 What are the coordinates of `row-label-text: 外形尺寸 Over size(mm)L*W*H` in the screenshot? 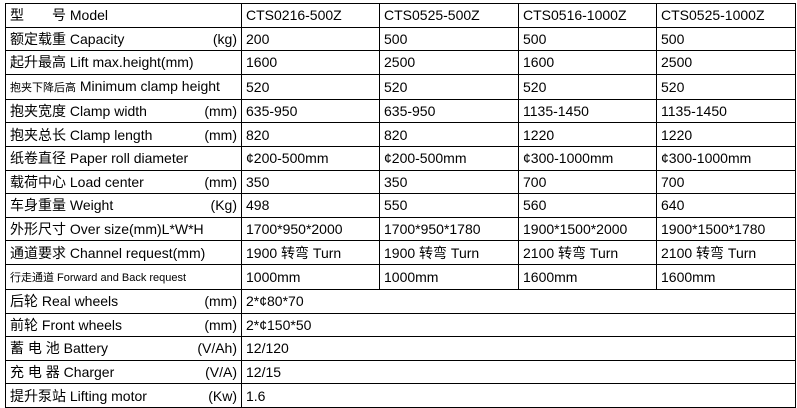 It's located at (107, 229).